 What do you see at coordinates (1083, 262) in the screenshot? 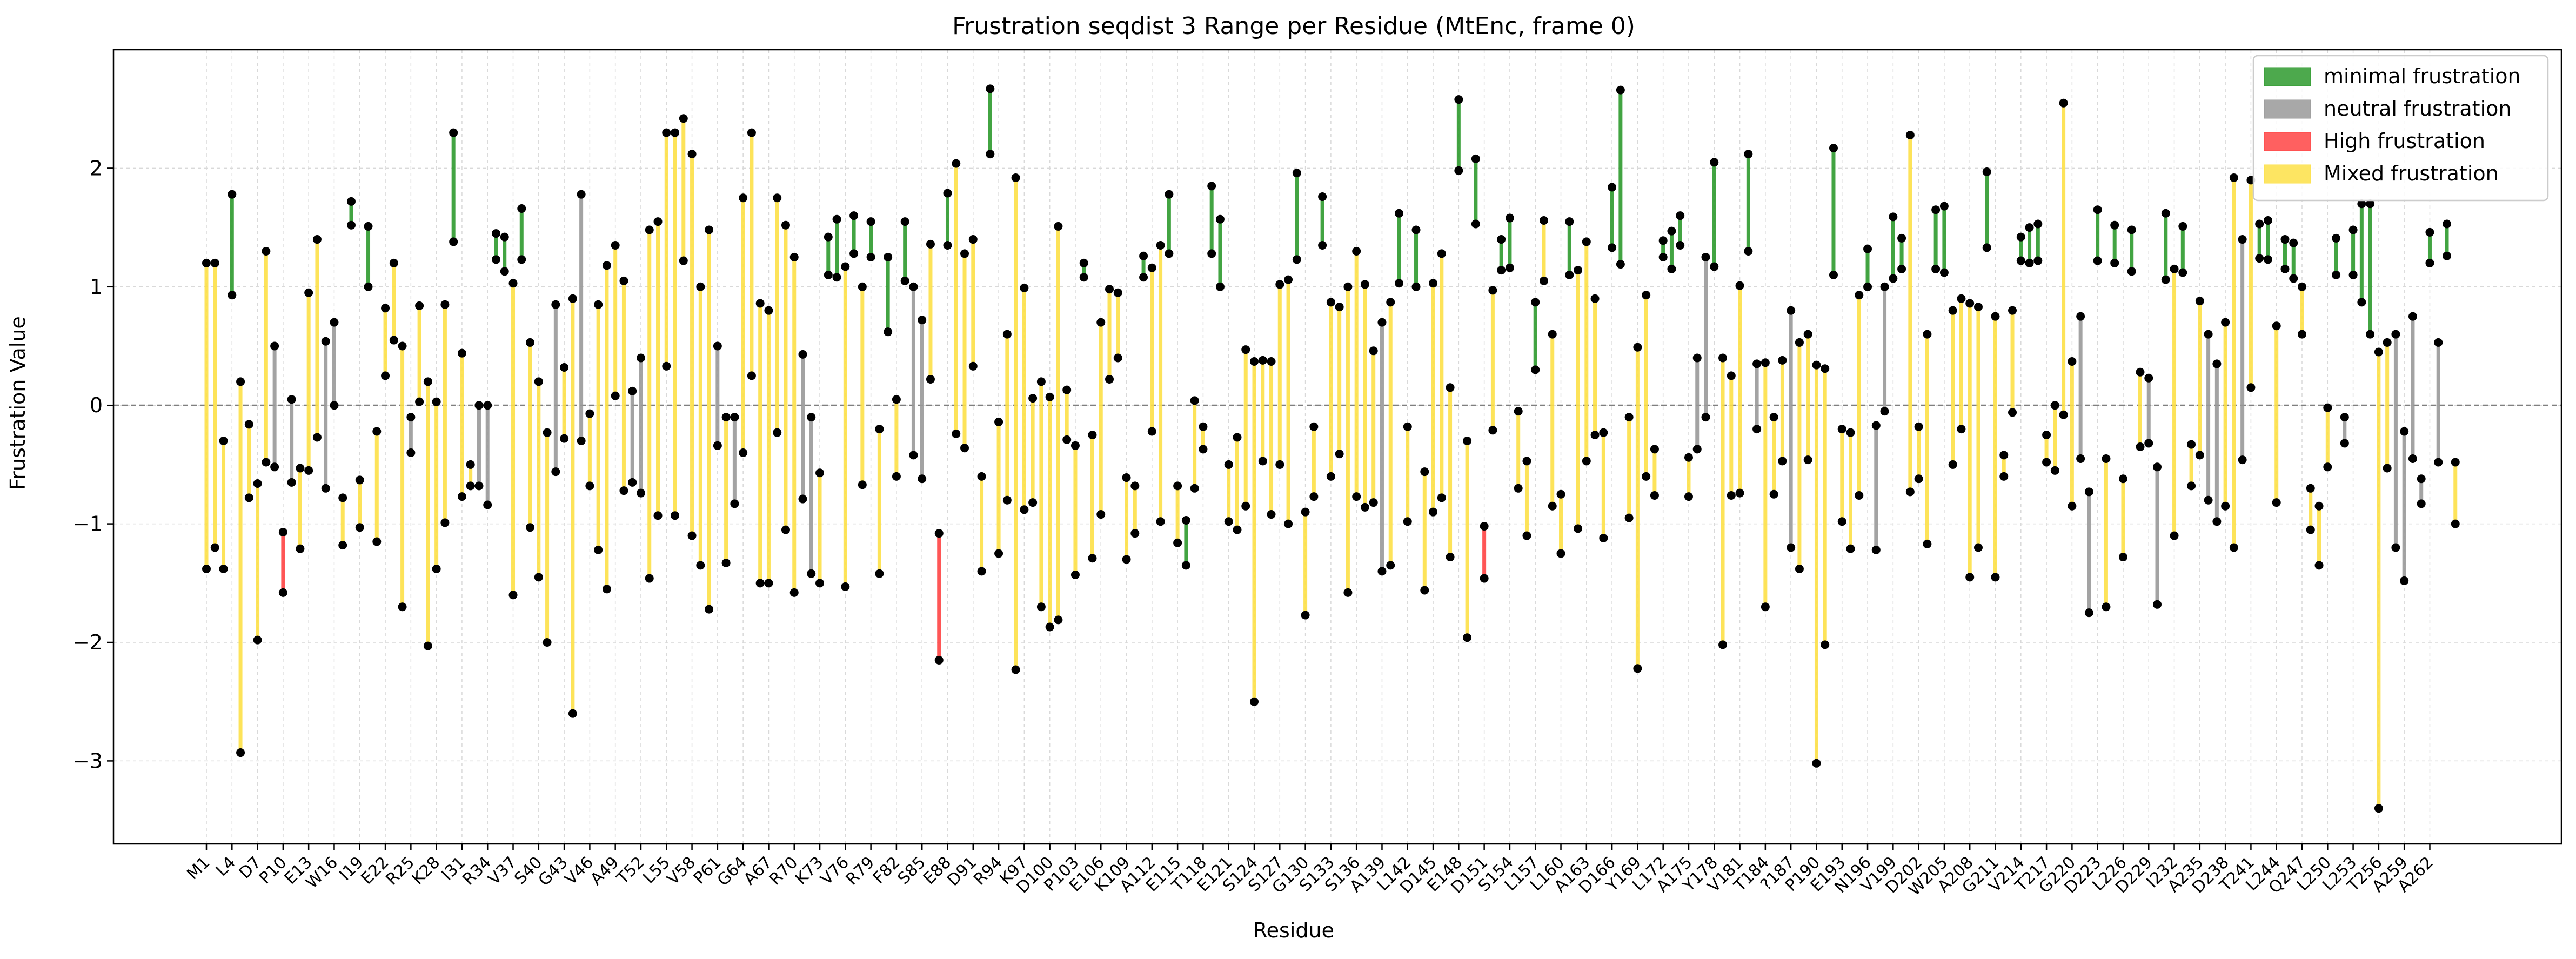
I see `range-point-104-b` at bounding box center [1083, 262].